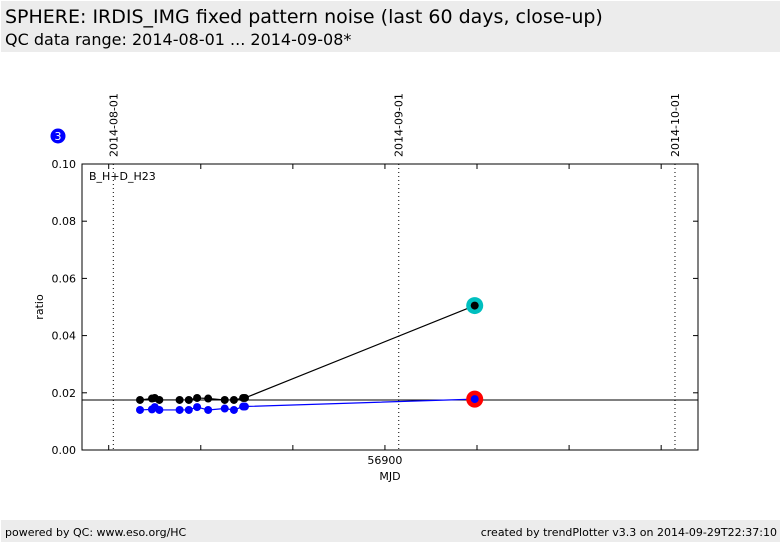 The height and width of the screenshot is (542, 782). I want to click on y-tick-label: 0.06, so click(64, 278).